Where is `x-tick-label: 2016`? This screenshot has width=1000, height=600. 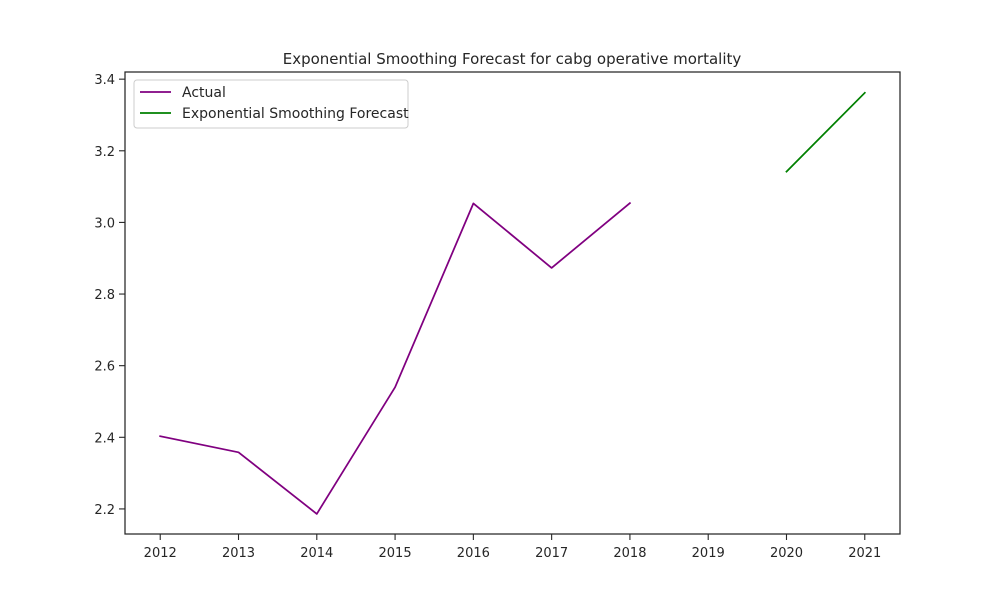
x-tick-label: 2016 is located at coordinates (473, 553).